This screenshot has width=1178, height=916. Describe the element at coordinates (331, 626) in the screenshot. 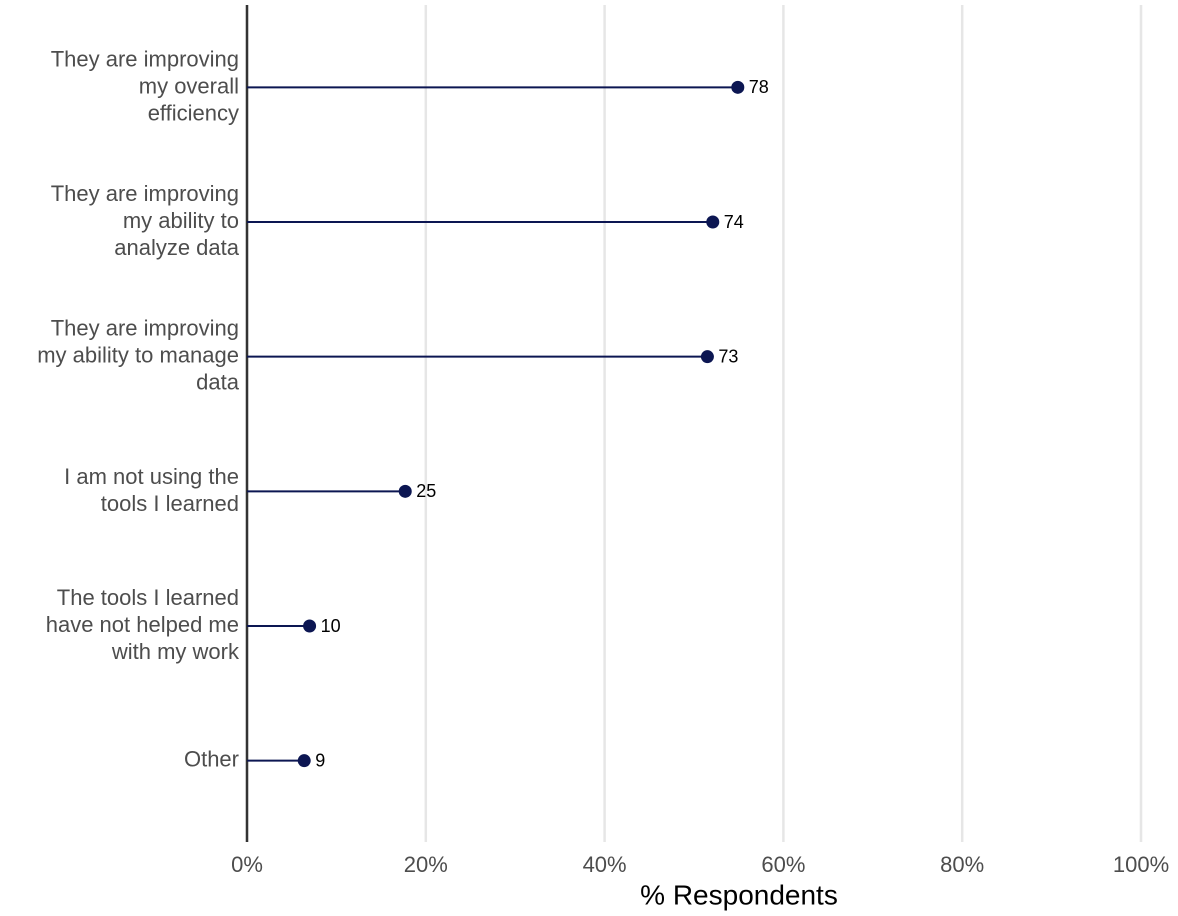

I see `value-label: 10` at that location.